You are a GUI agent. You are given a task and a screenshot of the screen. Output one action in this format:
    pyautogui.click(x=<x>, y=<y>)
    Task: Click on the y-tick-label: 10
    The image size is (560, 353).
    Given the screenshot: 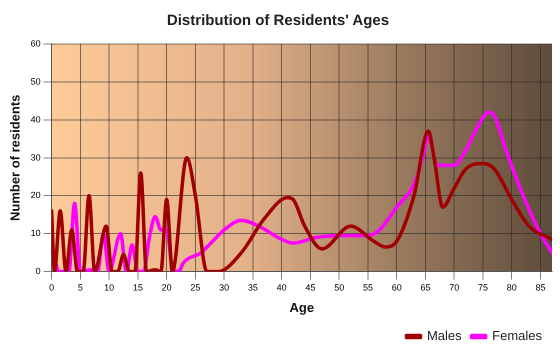 What is the action you would take?
    pyautogui.click(x=35, y=233)
    